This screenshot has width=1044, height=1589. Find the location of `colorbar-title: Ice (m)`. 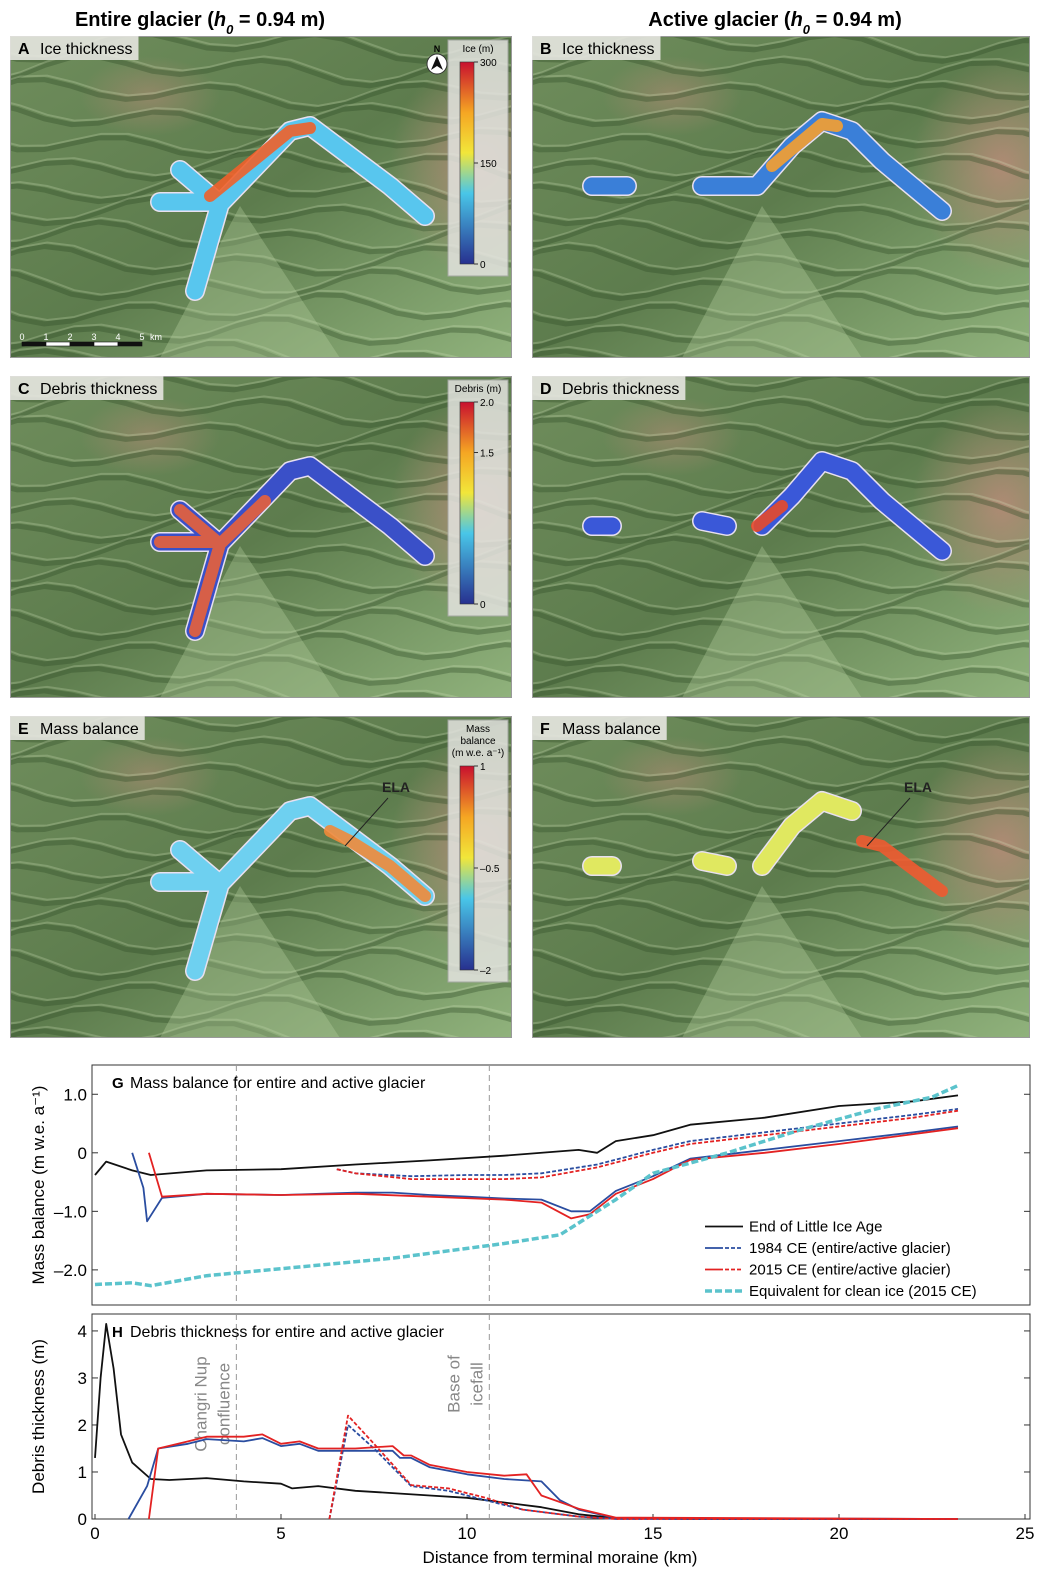

colorbar-title: Ice (m) is located at coordinates (477, 49).